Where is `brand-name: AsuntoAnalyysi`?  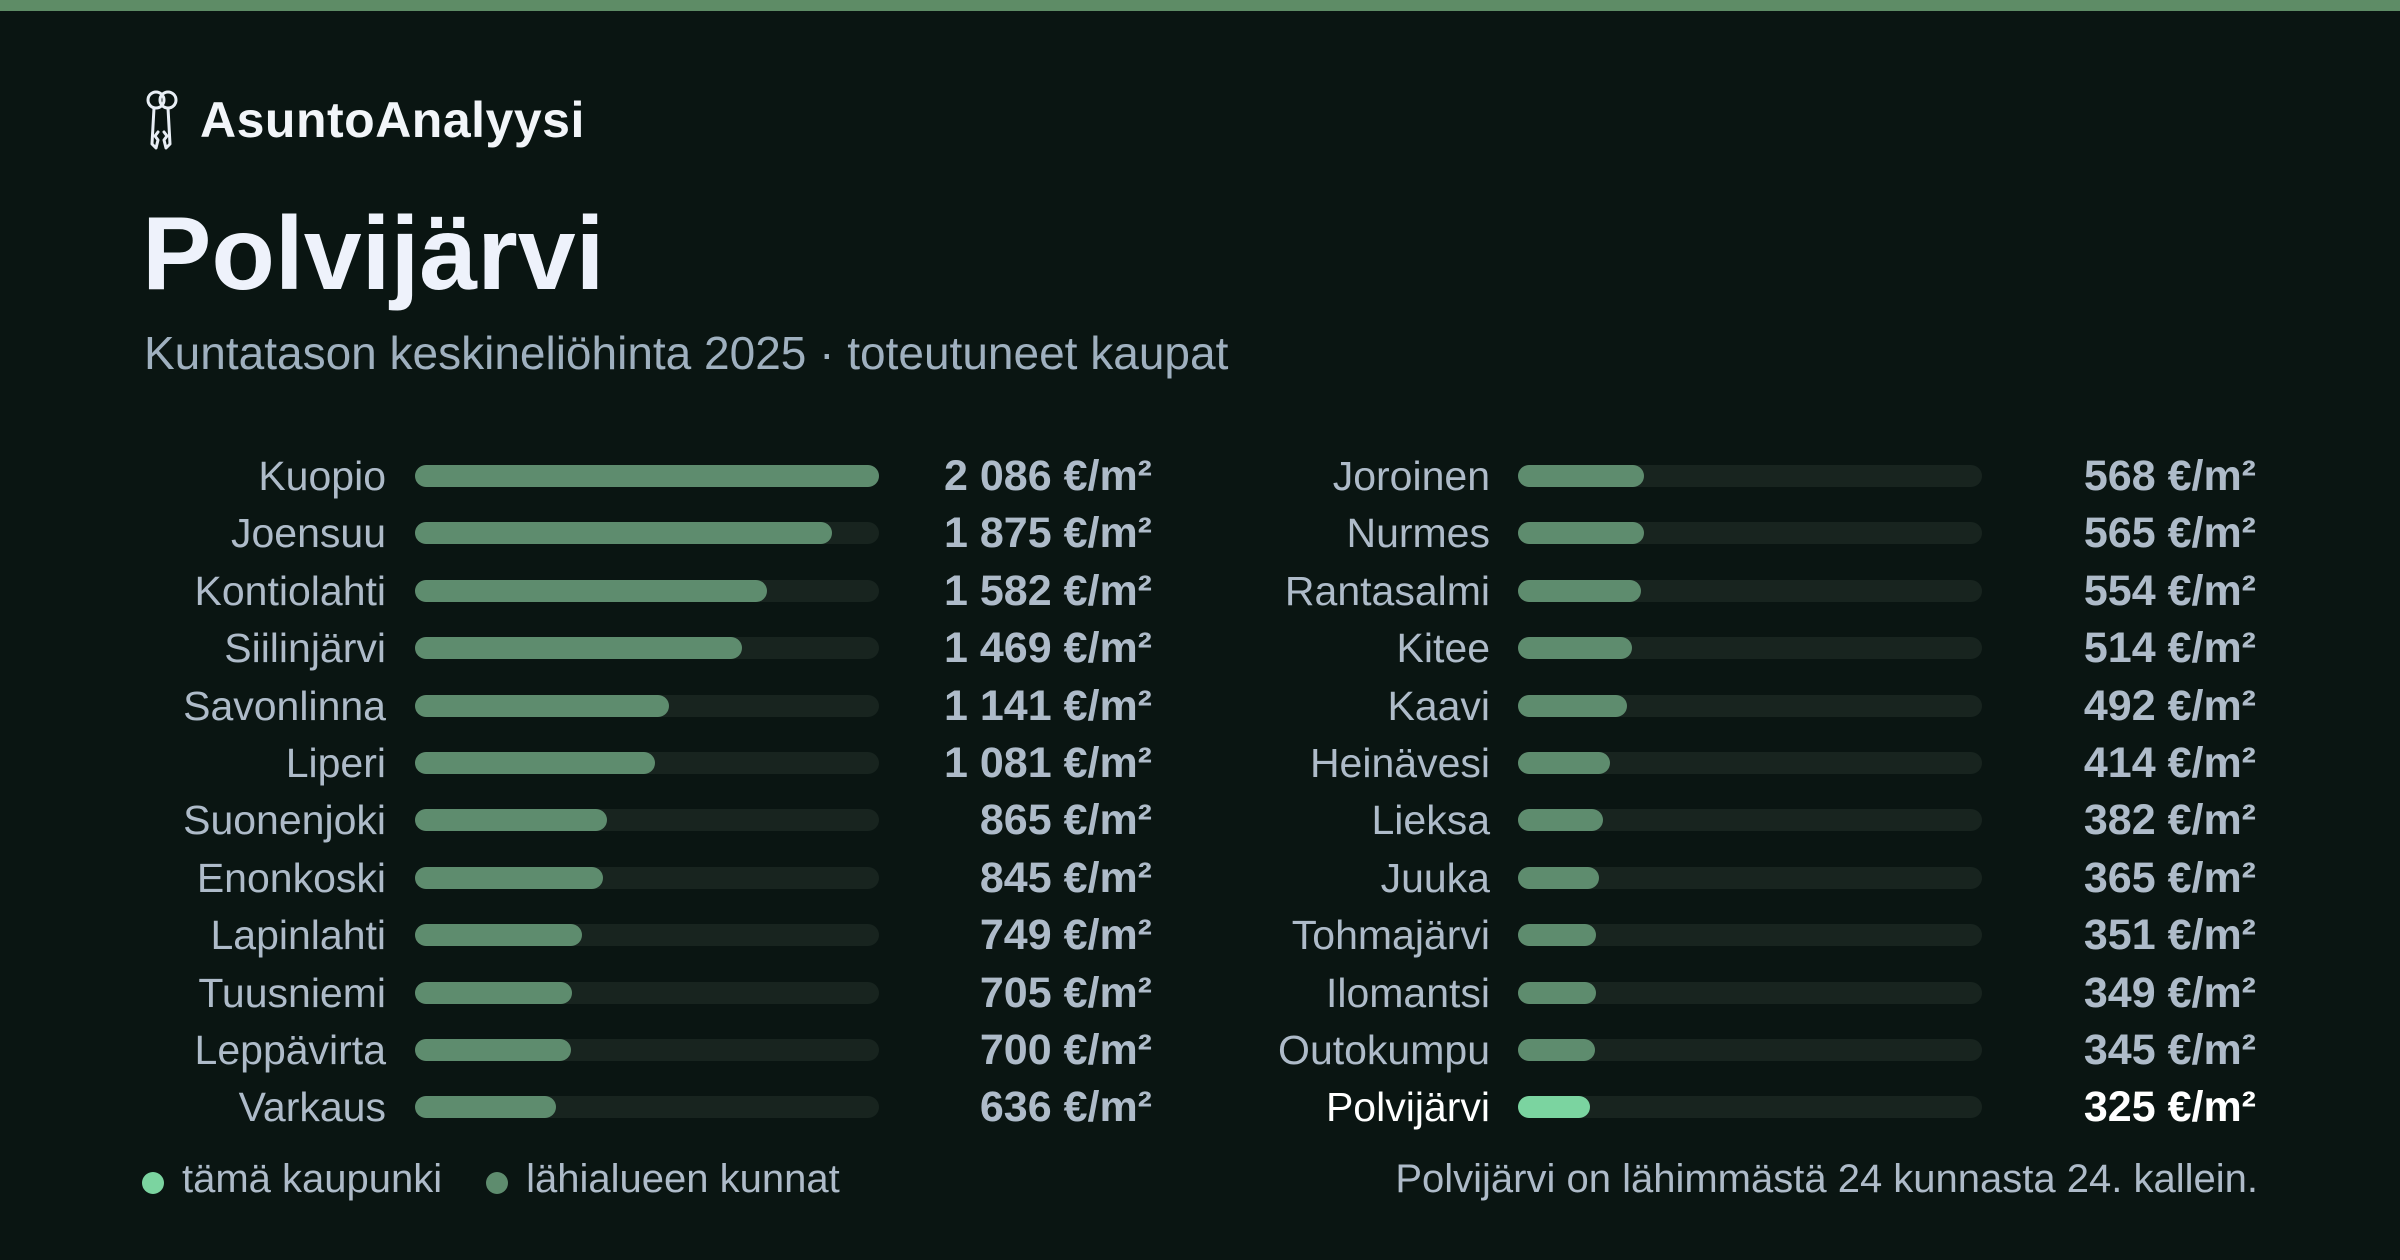 brand-name: AsuntoAnalyysi is located at coordinates (392, 120).